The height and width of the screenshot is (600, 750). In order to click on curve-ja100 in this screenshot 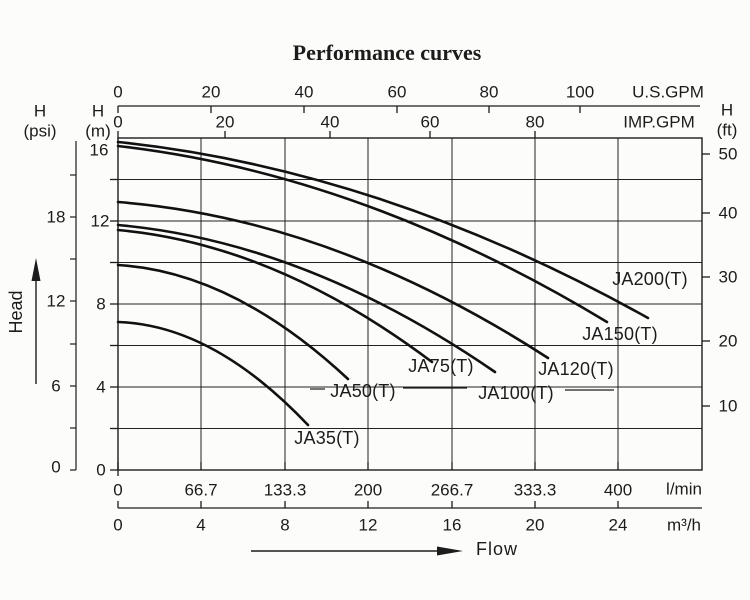, I will do `click(306, 298)`.